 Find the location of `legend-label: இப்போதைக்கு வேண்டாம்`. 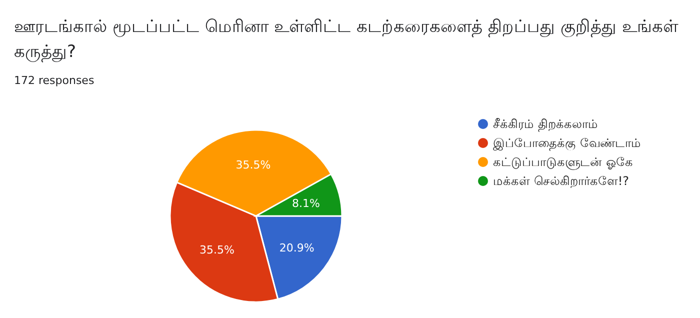

legend-label: இப்போதைக்கு வேண்டாம் is located at coordinates (567, 144).